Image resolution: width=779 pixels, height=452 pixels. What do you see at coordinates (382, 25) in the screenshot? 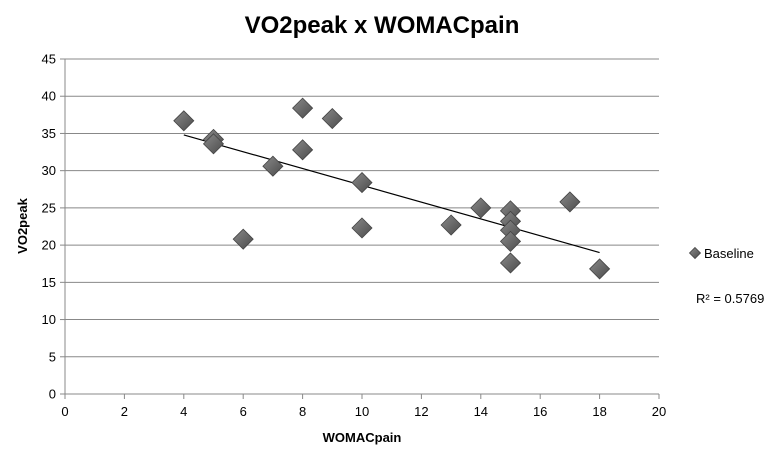
I see `chart-title: VO2peak x WOMACpain` at bounding box center [382, 25].